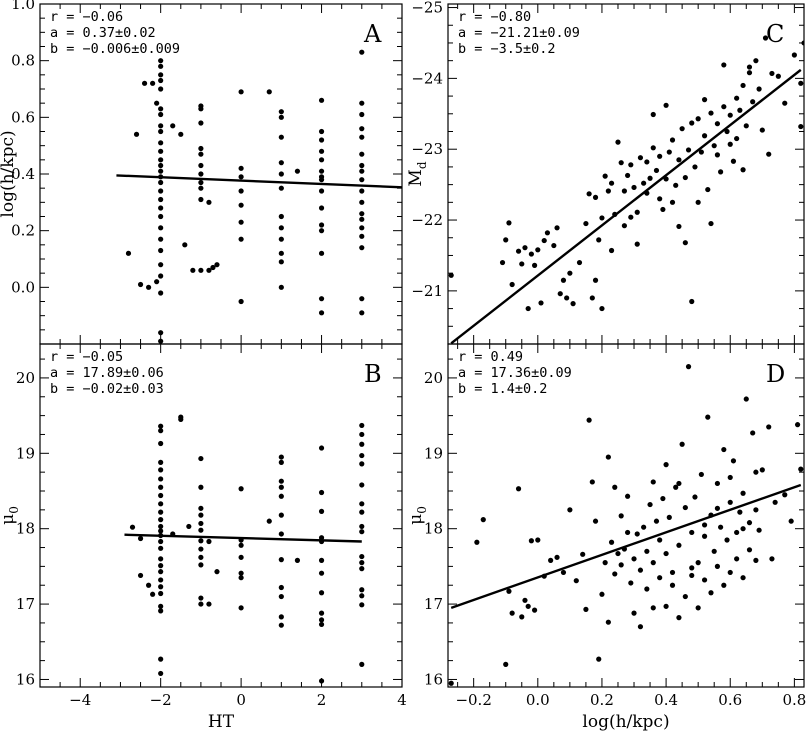 The height and width of the screenshot is (745, 808). What do you see at coordinates (241, 700) in the screenshot?
I see `x-tick-label: 0` at bounding box center [241, 700].